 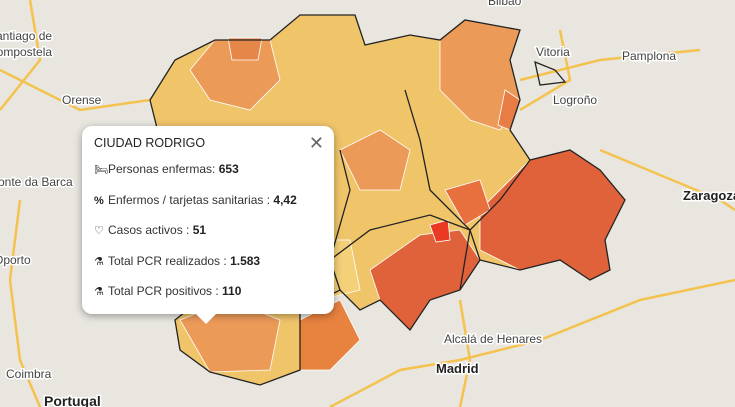 I want to click on country-label: Portugal, so click(x=72, y=400).